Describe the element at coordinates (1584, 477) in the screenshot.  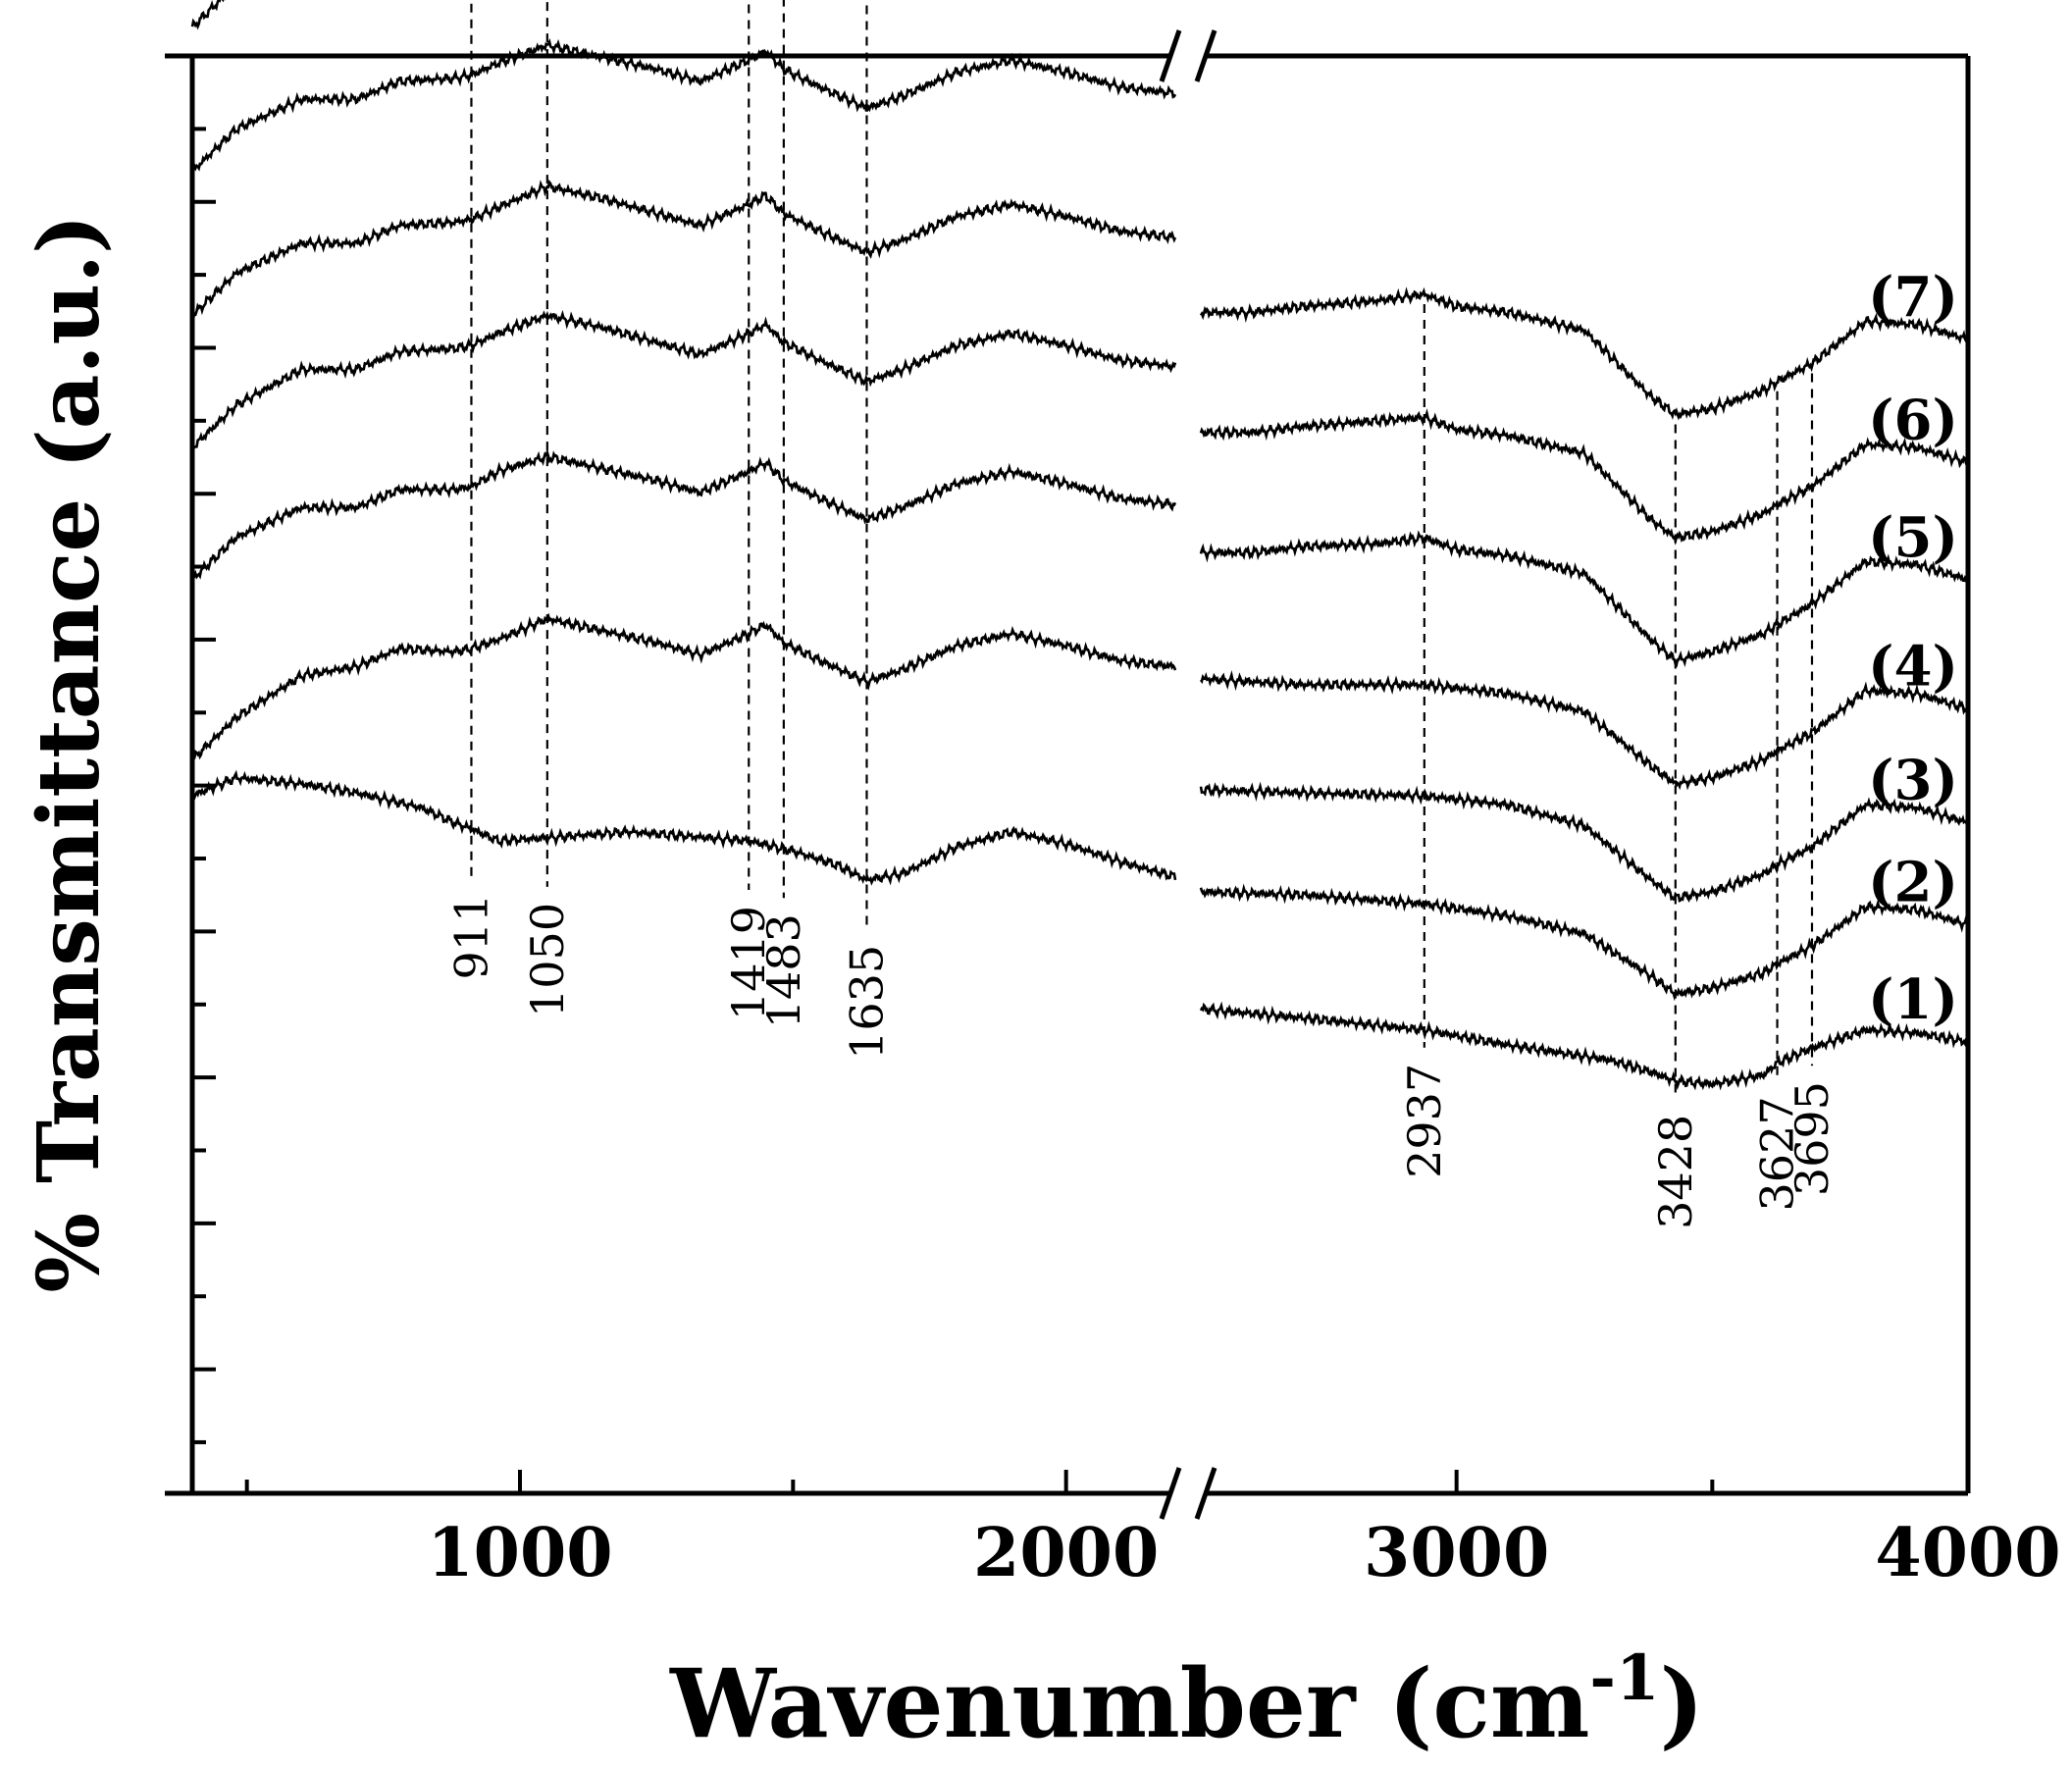
I see `series-6-high-line` at that location.